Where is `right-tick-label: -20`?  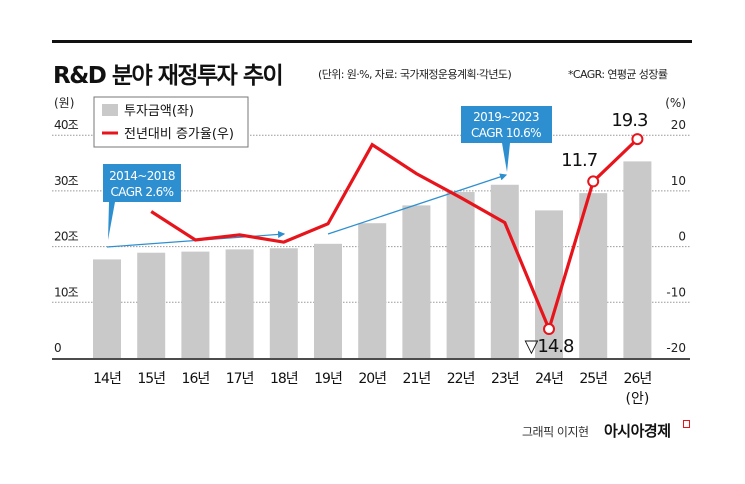 right-tick-label: -20 is located at coordinates (676, 348).